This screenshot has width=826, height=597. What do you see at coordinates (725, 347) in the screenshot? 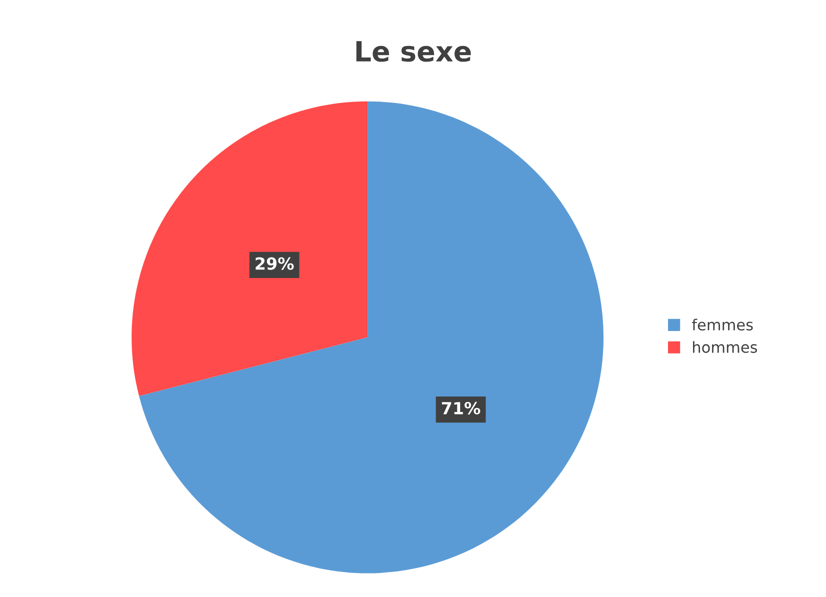
I see `legend-label: hommes` at bounding box center [725, 347].